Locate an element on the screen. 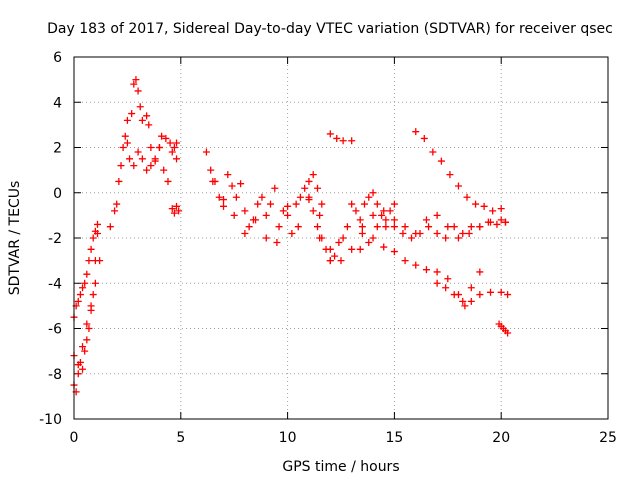 This screenshot has height=480, width=640. x-tick-label: 25 is located at coordinates (608, 438).